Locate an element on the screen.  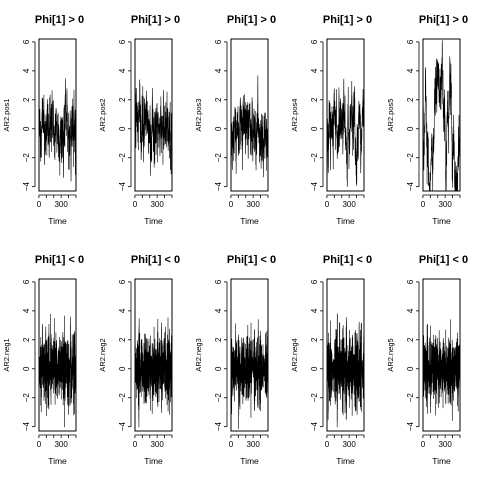
y-axis-label: AR2.pos1 is located at coordinates (6, 115).